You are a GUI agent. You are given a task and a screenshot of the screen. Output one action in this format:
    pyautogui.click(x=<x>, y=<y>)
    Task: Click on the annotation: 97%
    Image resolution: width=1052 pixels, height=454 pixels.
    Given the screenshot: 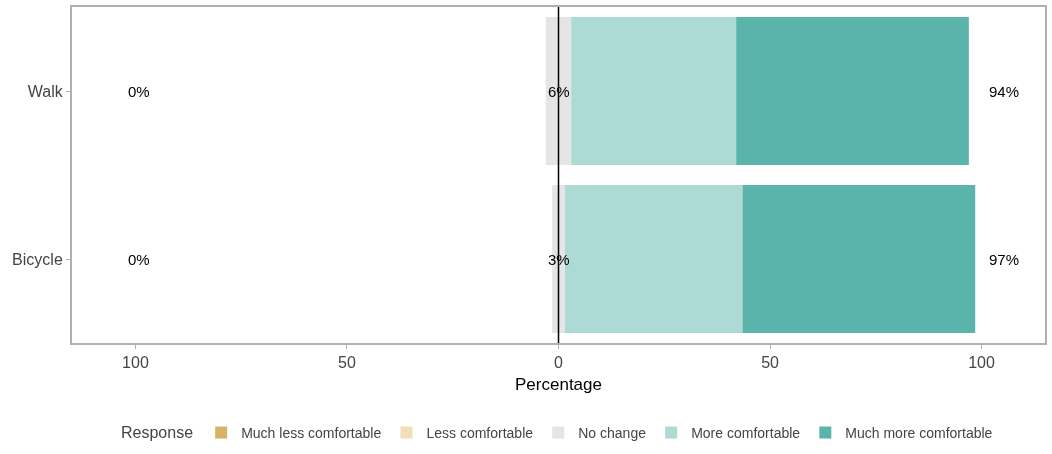 What is the action you would take?
    pyautogui.click(x=1004, y=259)
    